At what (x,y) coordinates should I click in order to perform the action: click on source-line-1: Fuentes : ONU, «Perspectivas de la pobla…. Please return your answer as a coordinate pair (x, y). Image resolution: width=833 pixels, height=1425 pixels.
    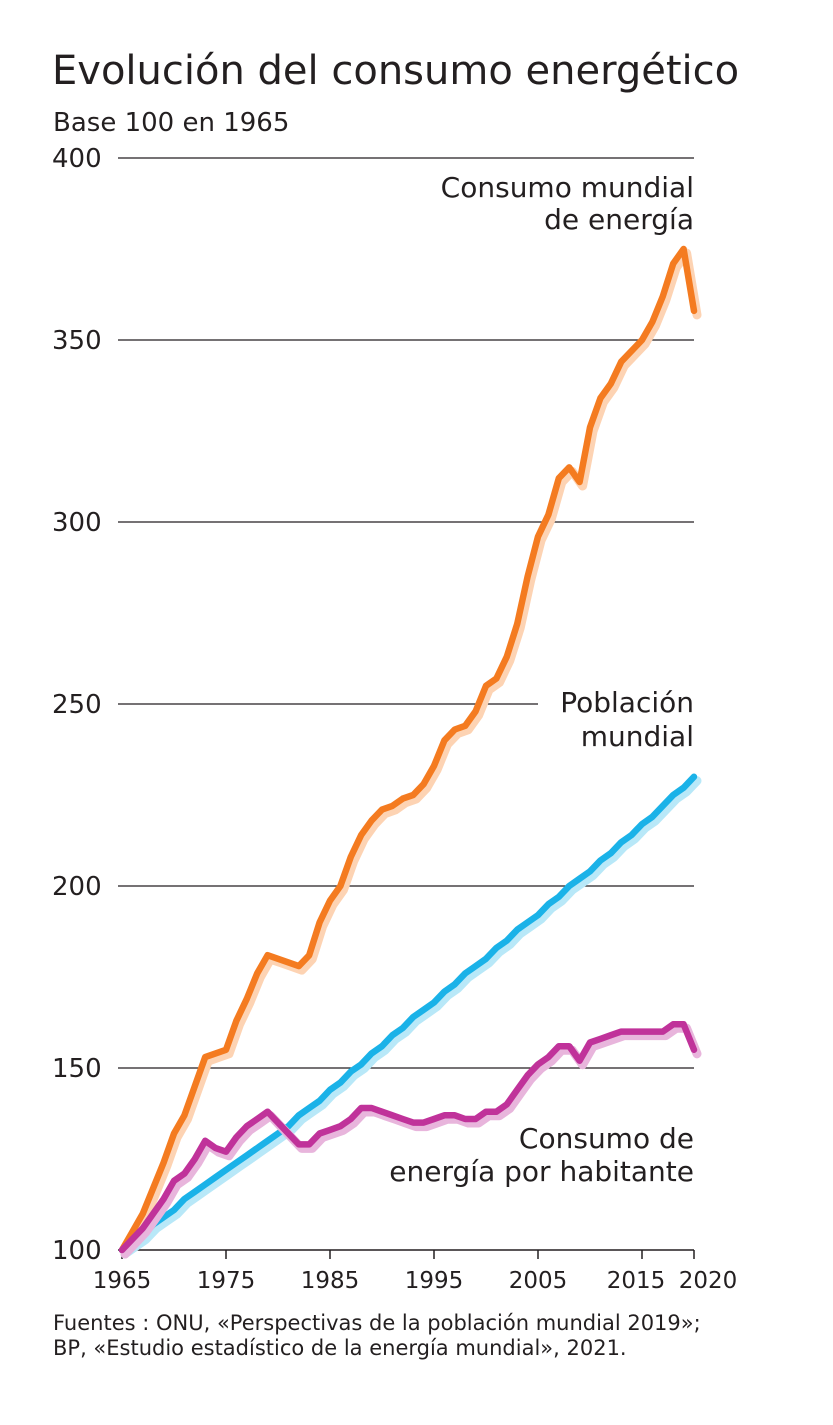
    Looking at the image, I should click on (377, 1323).